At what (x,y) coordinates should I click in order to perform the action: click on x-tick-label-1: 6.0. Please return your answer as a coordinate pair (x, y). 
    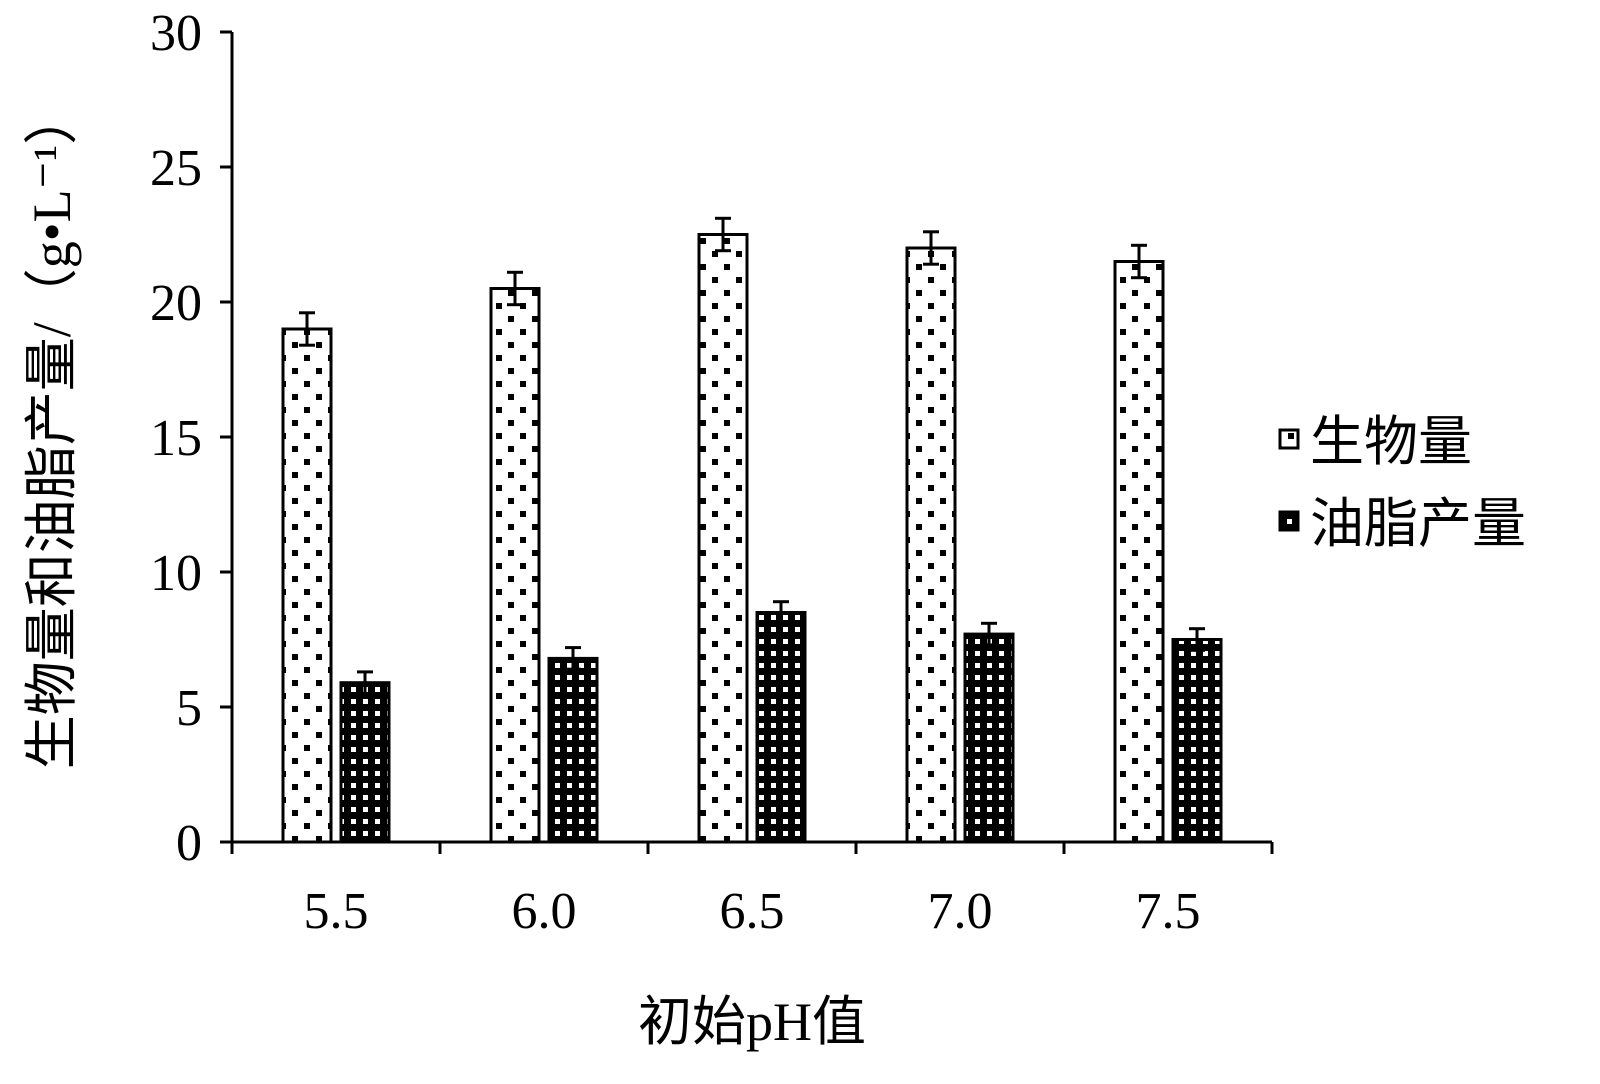
    Looking at the image, I should click on (544, 911).